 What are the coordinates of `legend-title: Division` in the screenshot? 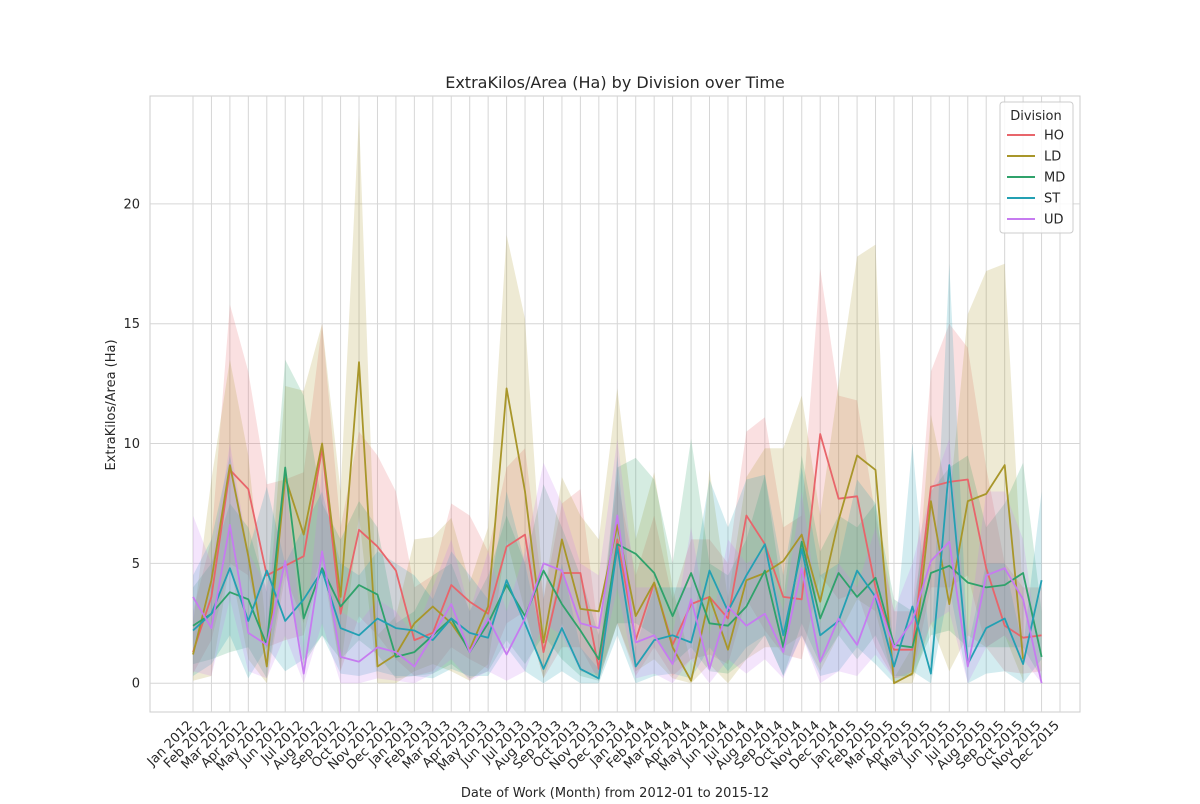 It's located at (1036, 116).